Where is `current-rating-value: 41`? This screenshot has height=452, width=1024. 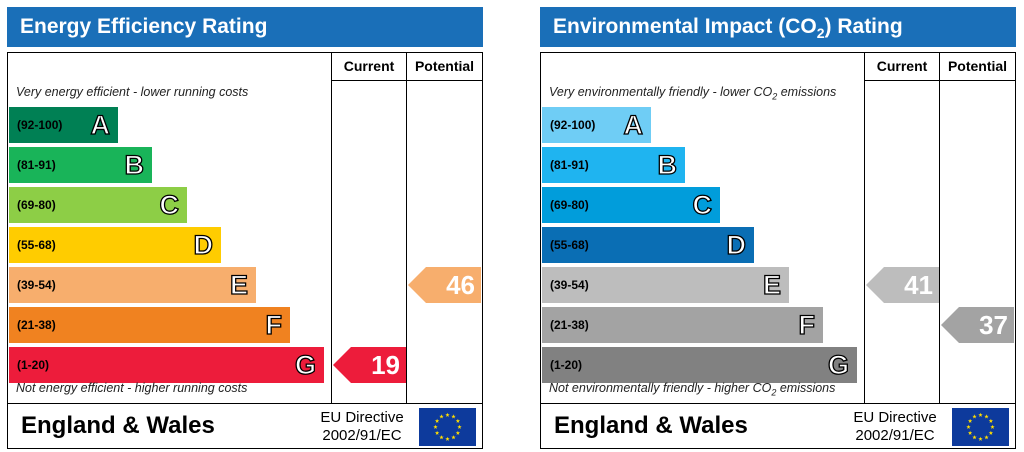
current-rating-value: 41 is located at coordinates (918, 285).